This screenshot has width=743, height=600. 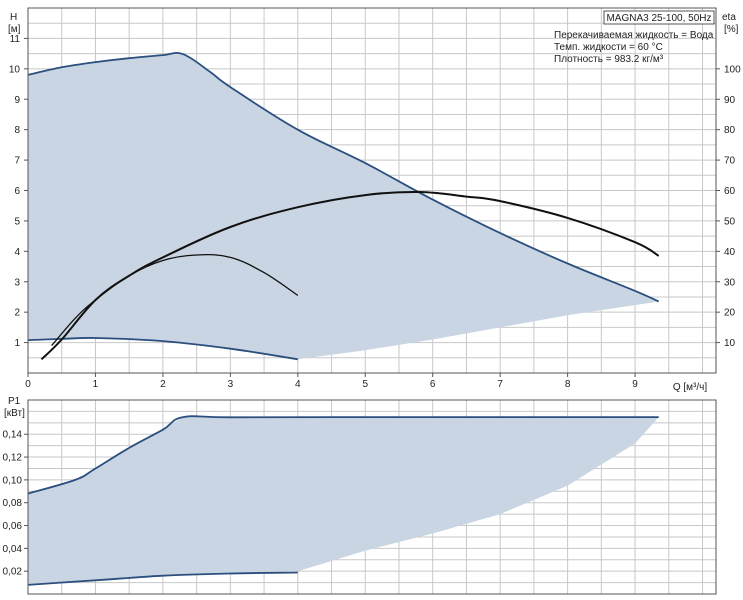 I want to click on info-line-2: Темп. жидкости = 60 °C, so click(x=608, y=47).